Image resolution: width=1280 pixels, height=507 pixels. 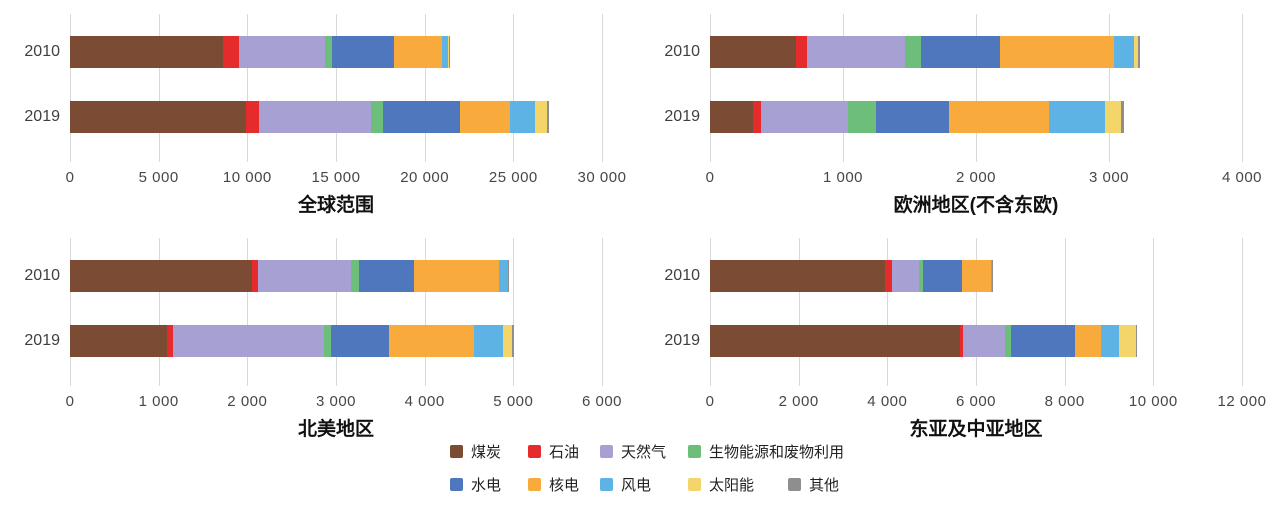 I want to click on legend-row-2: 水电核电风电太阳能其他, so click(x=647, y=484).